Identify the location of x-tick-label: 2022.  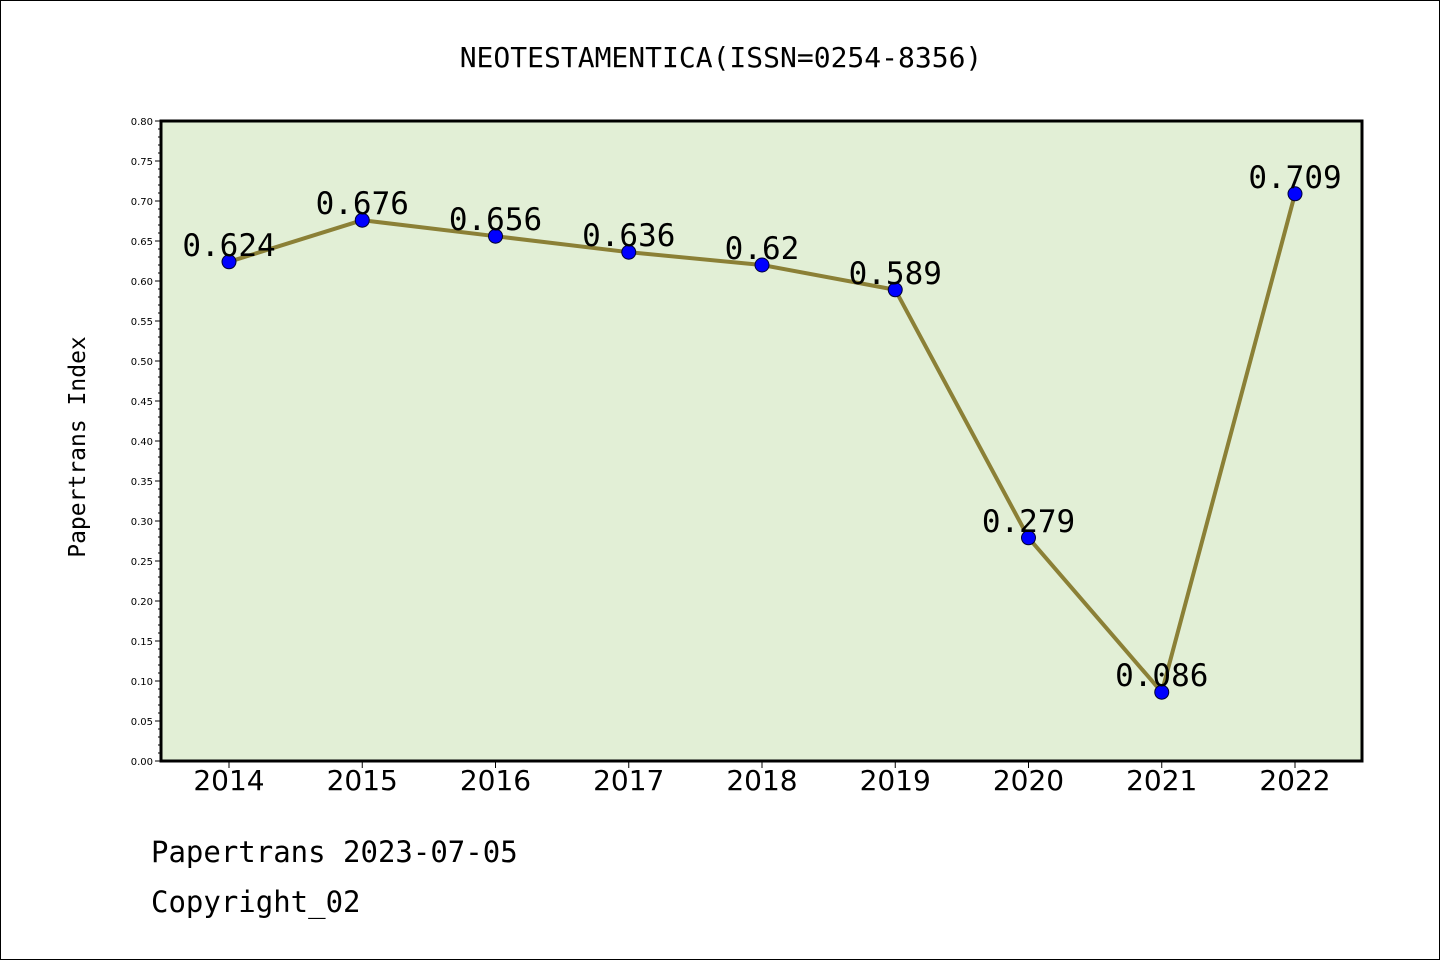
(1294, 780).